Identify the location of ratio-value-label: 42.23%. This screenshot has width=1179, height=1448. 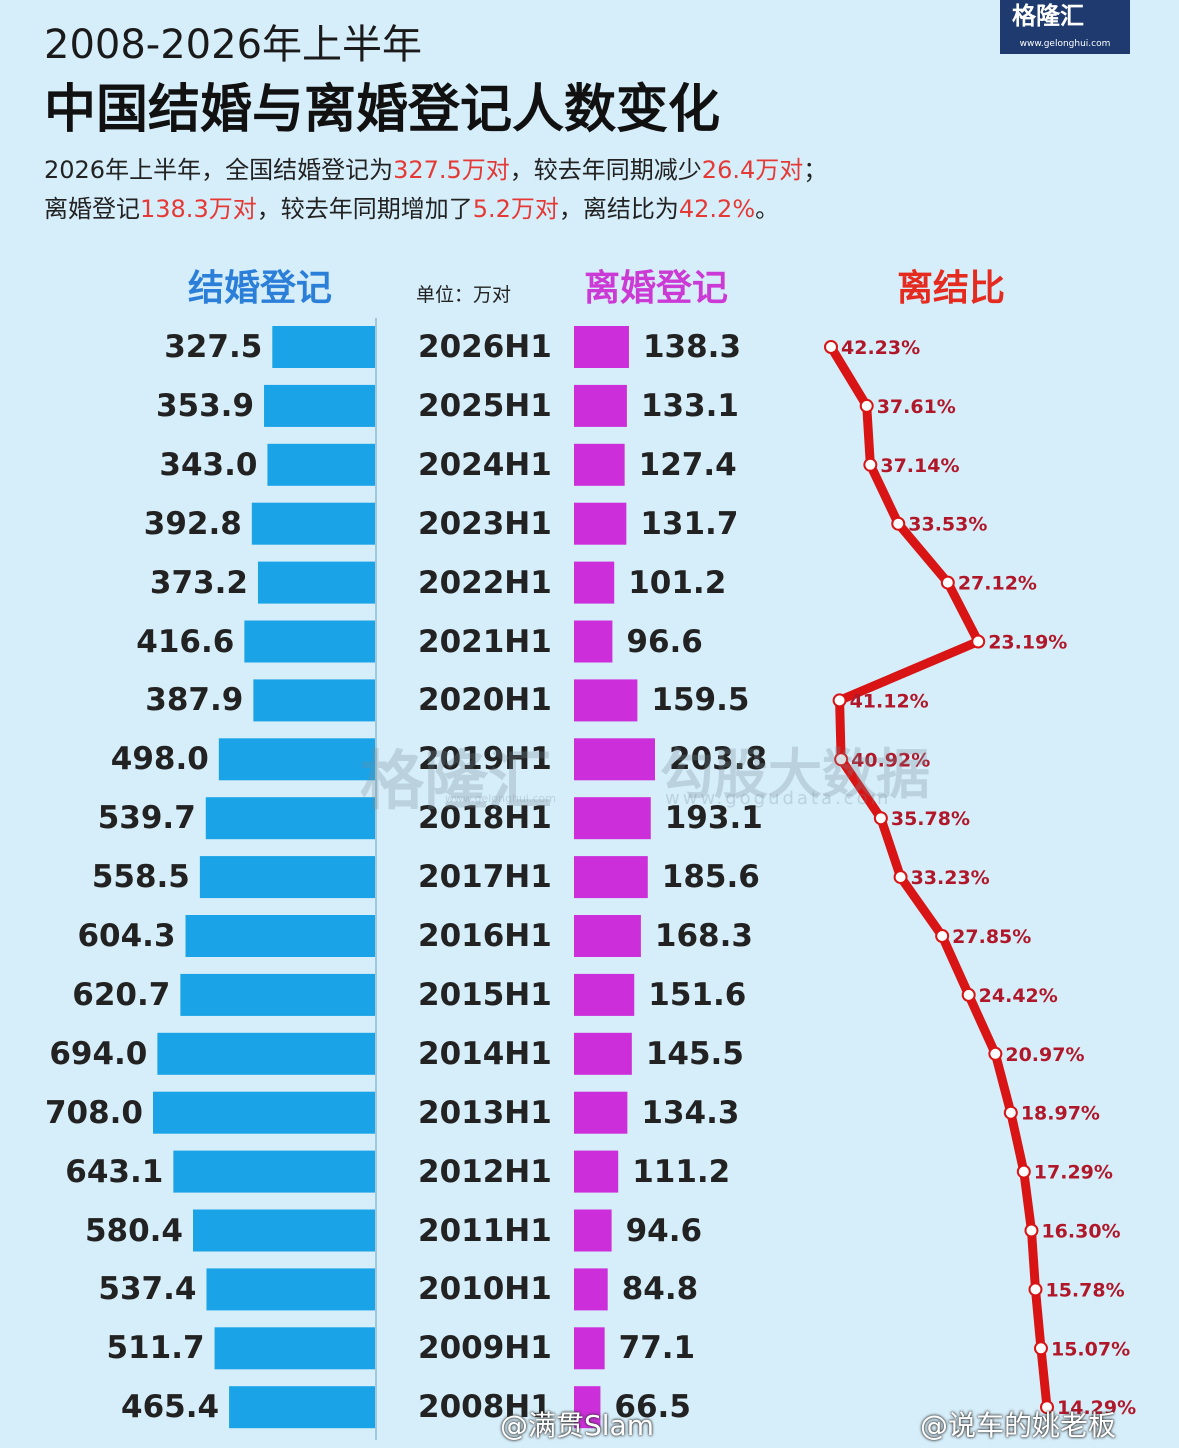
(880, 348).